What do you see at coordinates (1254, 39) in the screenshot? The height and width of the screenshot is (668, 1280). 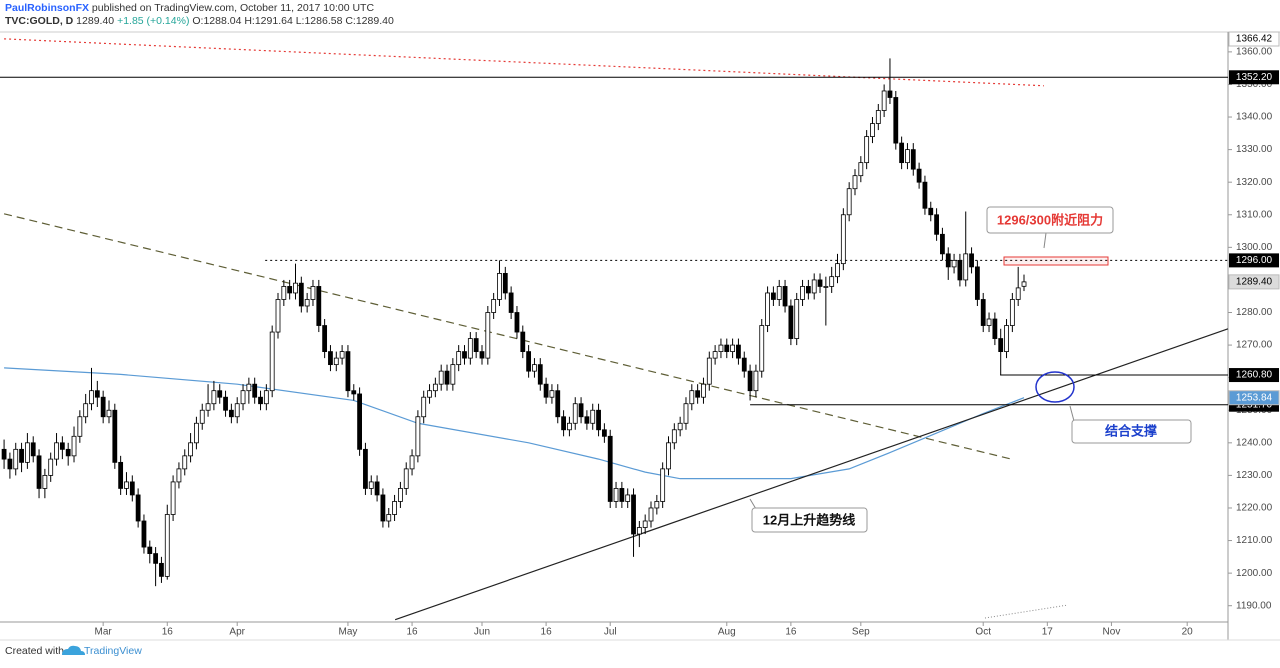 I see `price-tag-label: 1366.42` at bounding box center [1254, 39].